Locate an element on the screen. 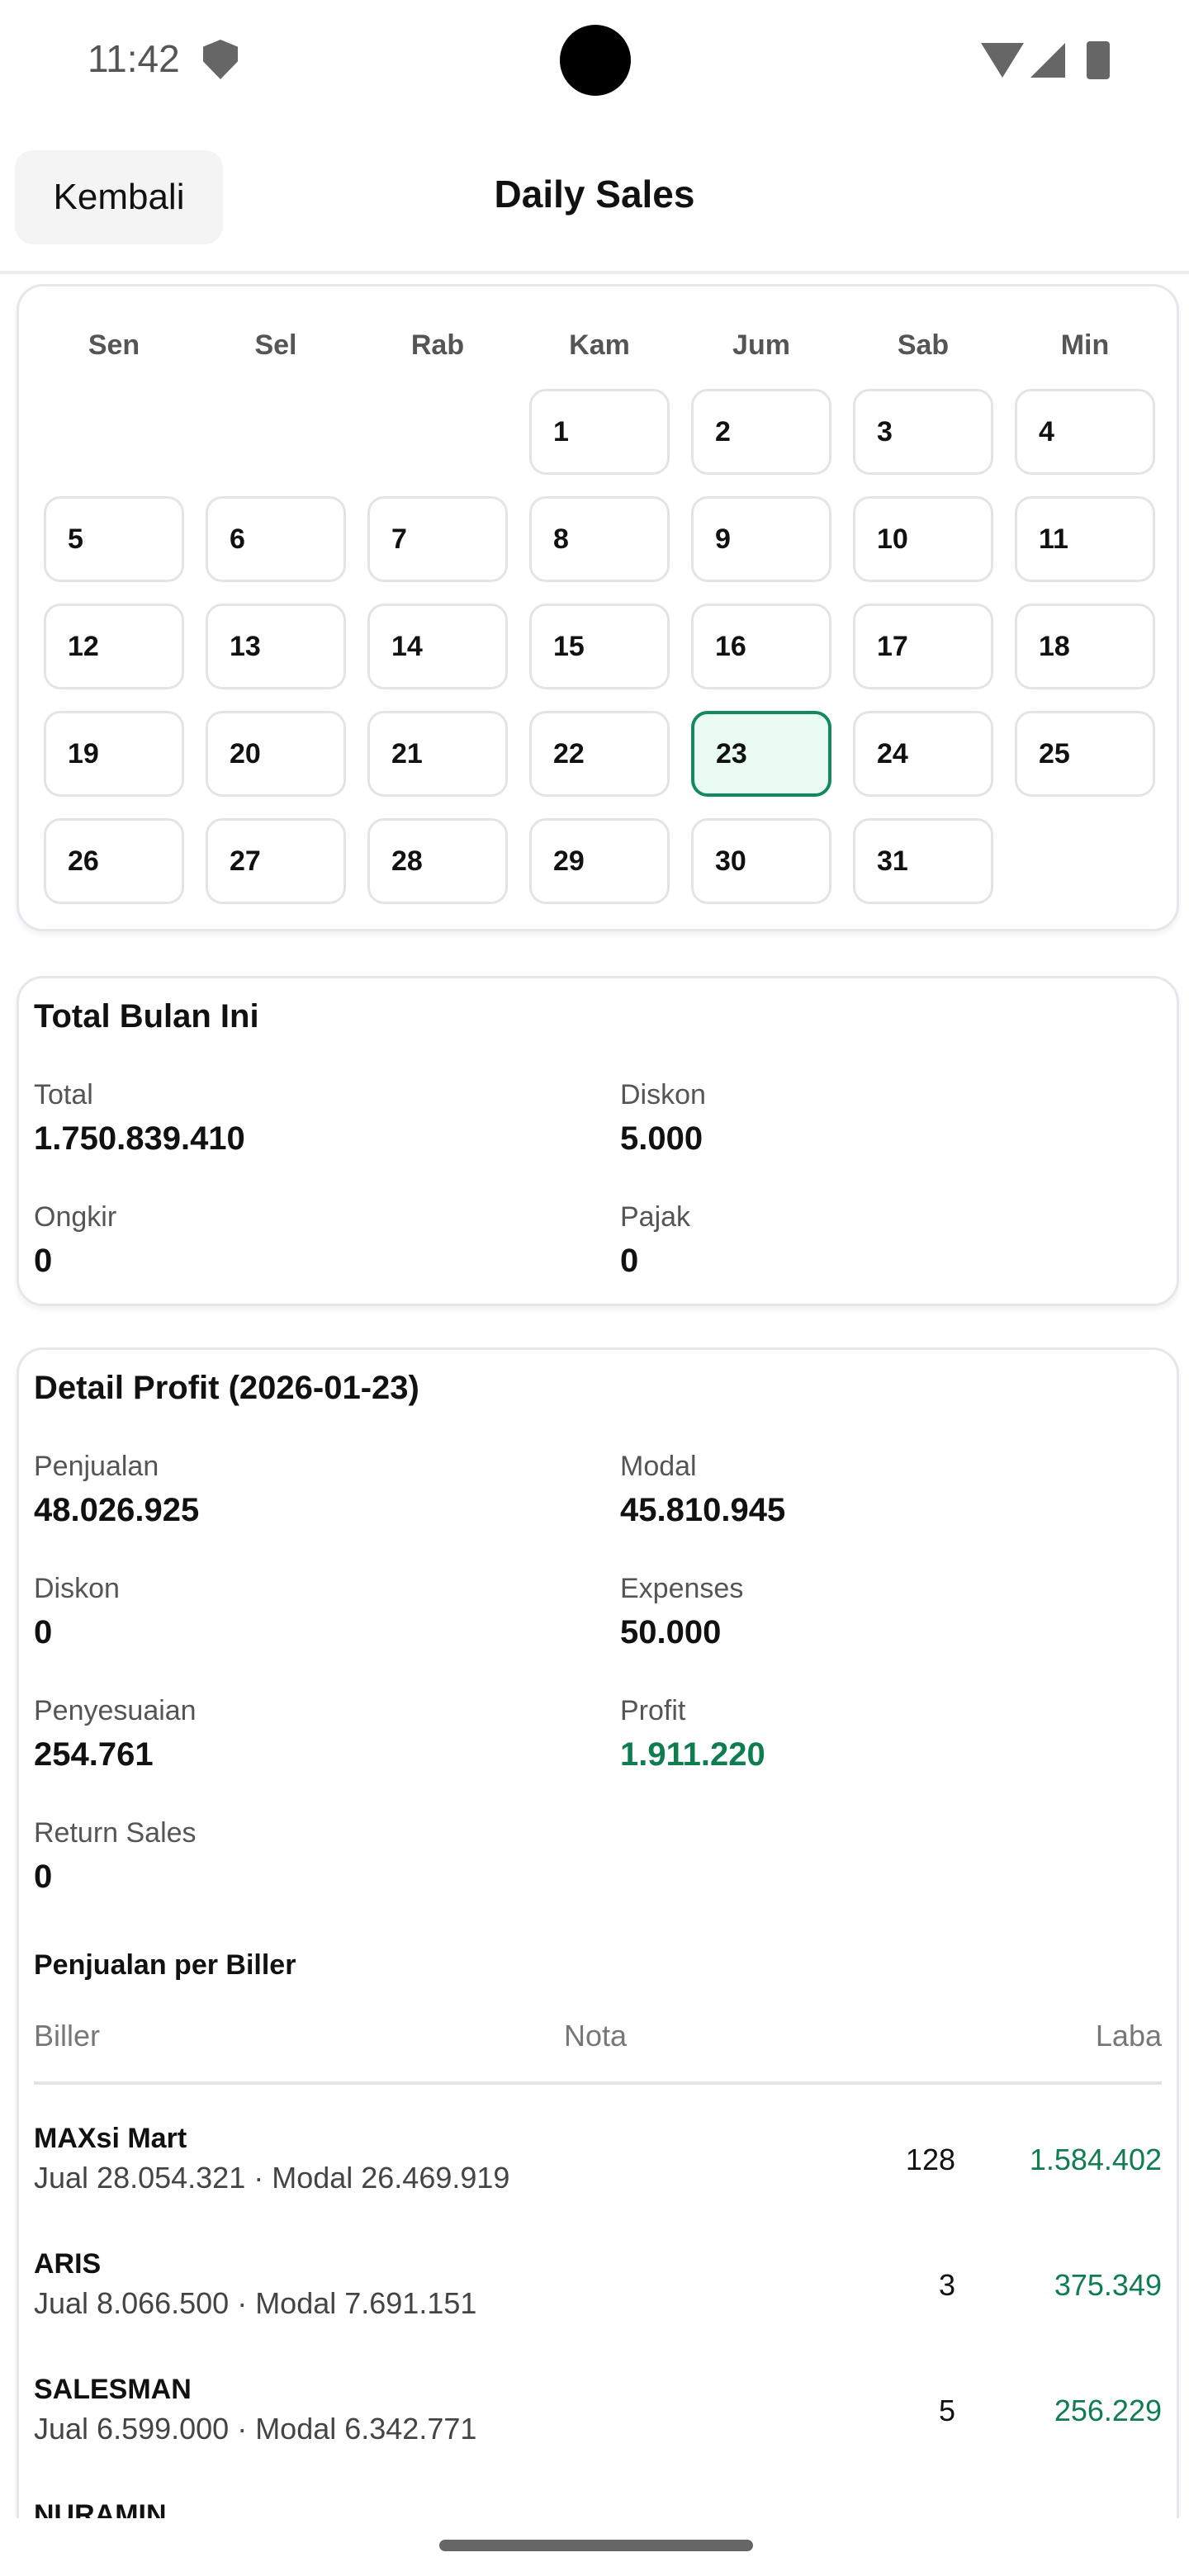 This screenshot has width=1189, height=2576. biller-section-title: Penjualan per Biller is located at coordinates (165, 1965).